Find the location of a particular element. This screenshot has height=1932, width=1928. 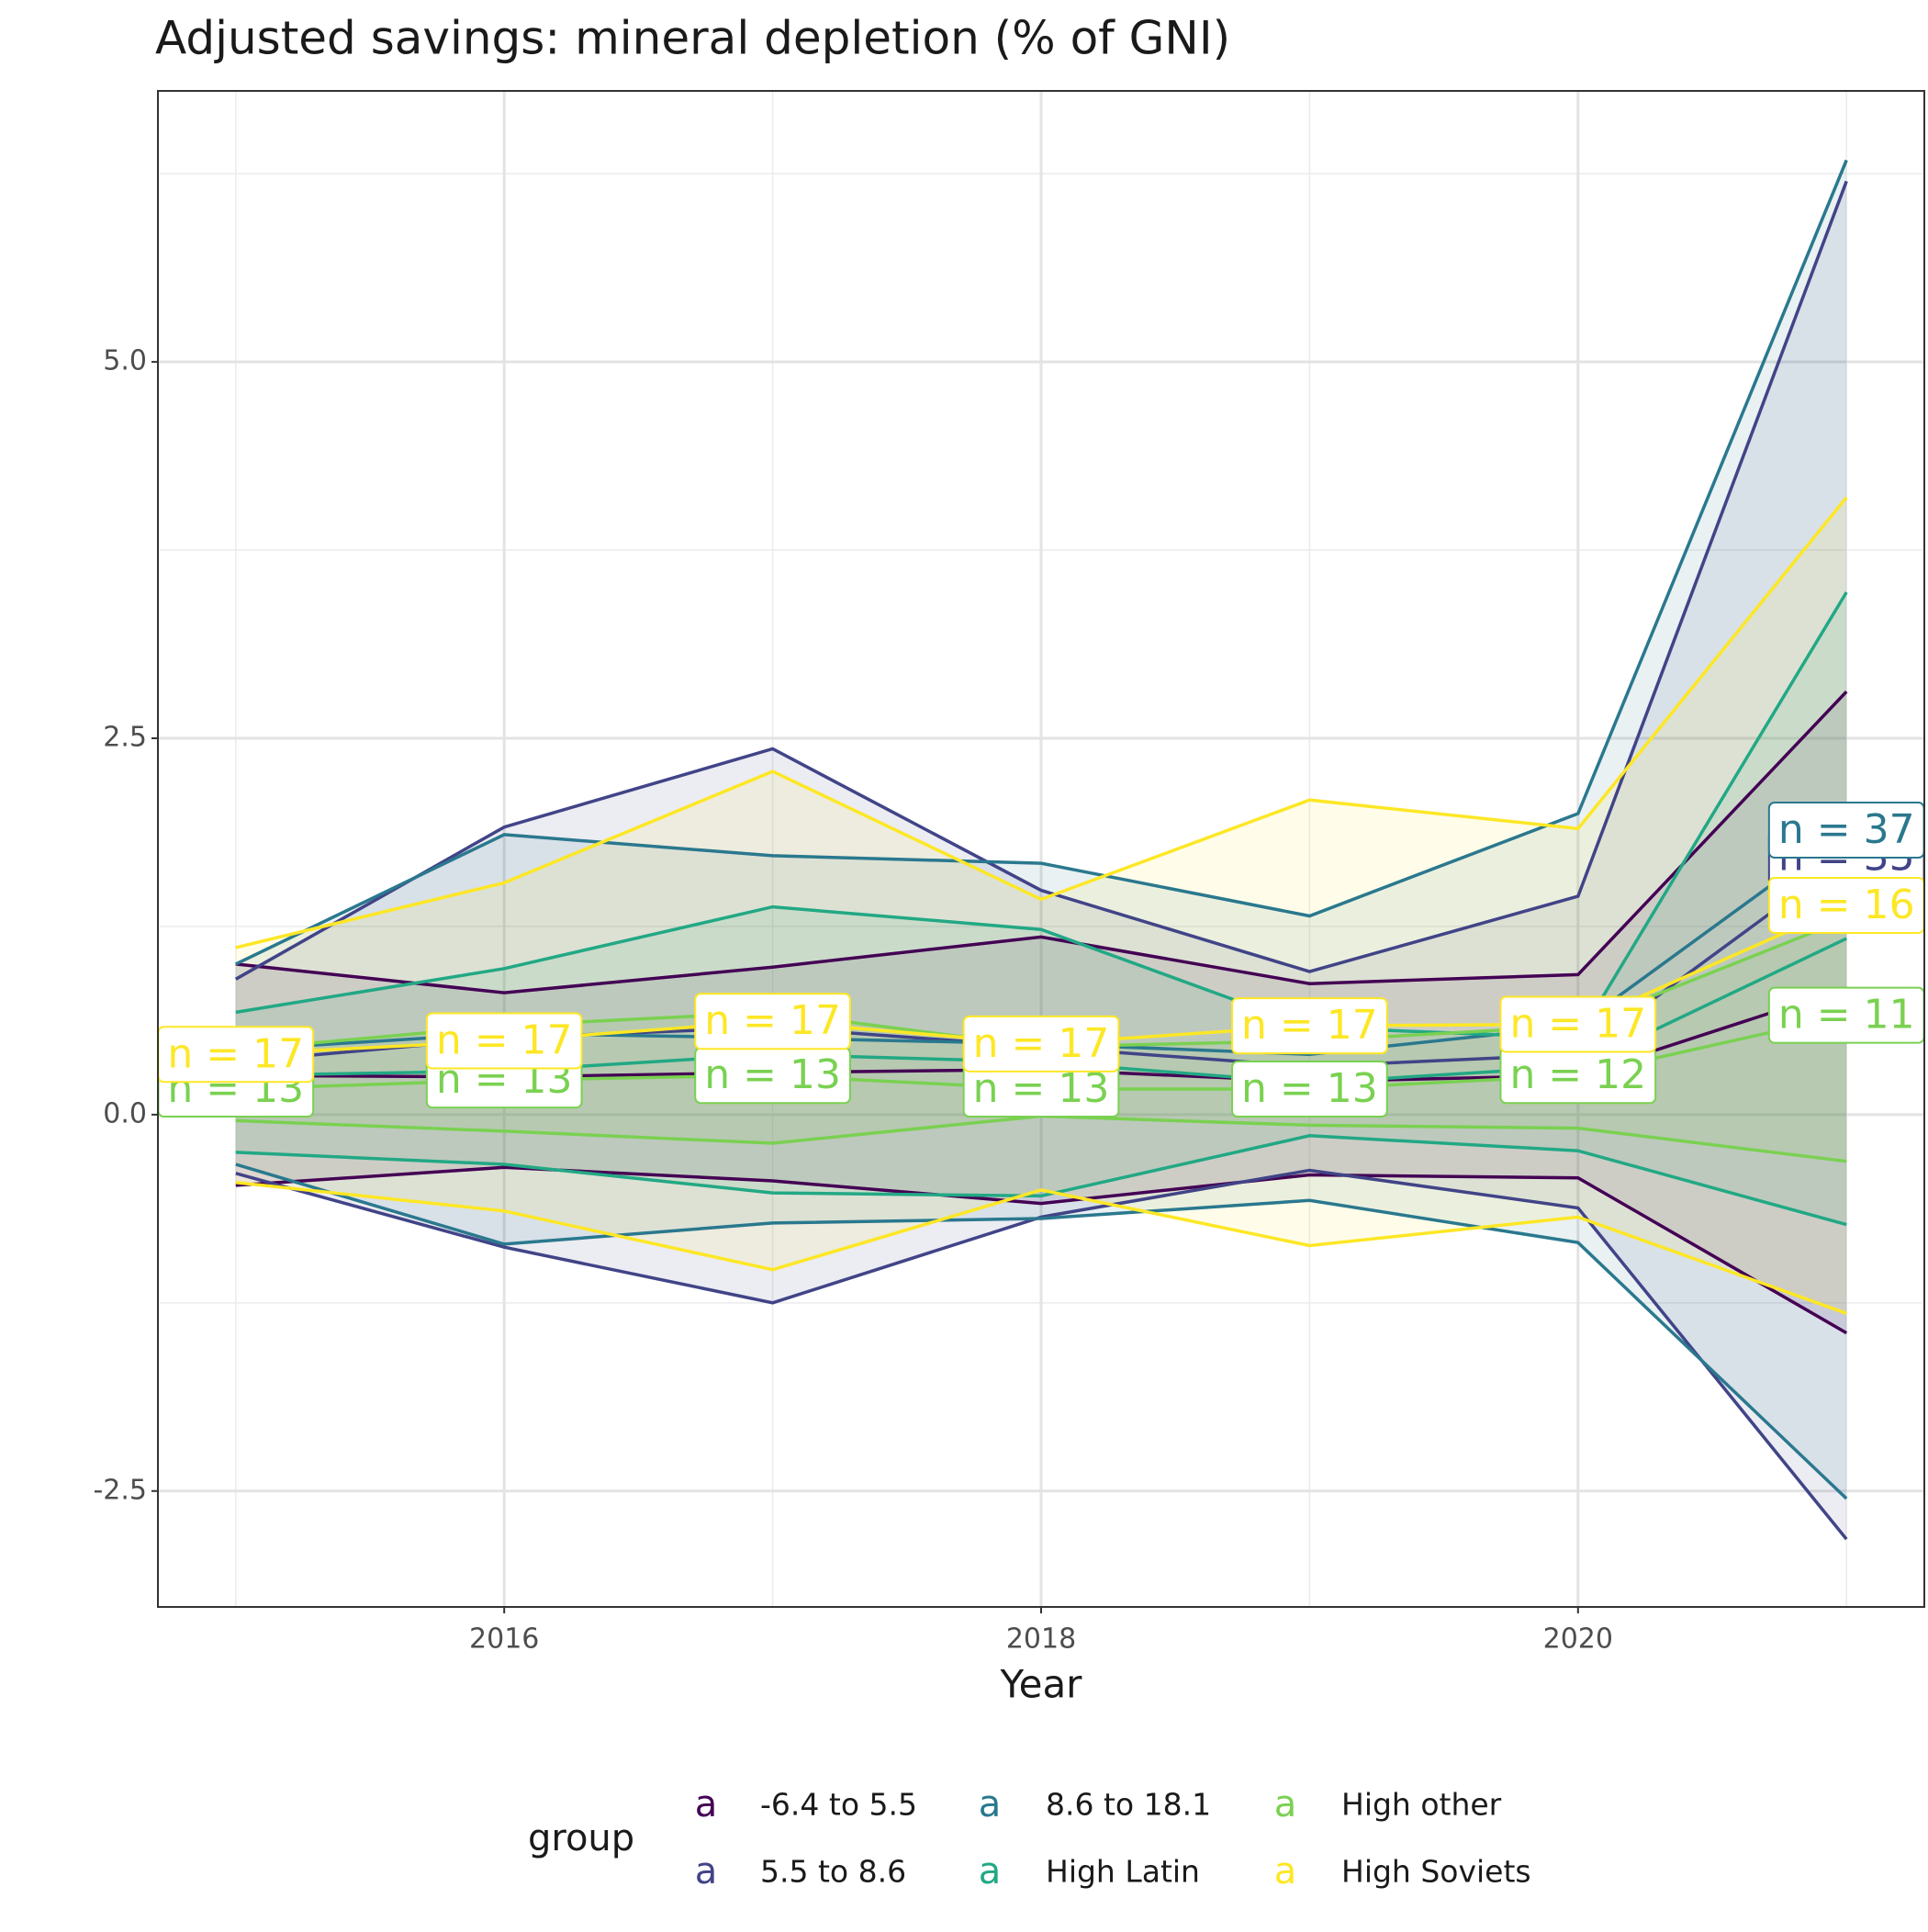

y-tick-label: 0.0 is located at coordinates (125, 1113).